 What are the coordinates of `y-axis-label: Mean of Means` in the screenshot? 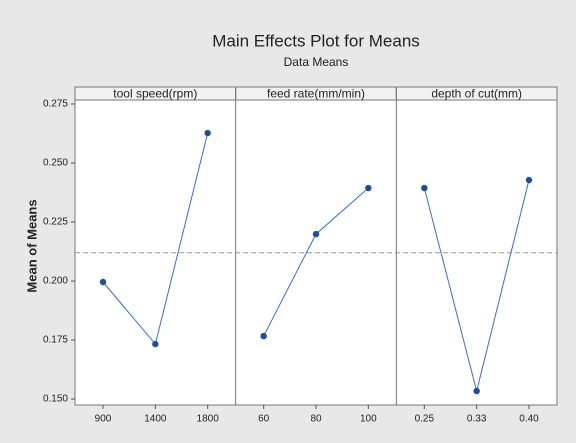 It's located at (31, 245).